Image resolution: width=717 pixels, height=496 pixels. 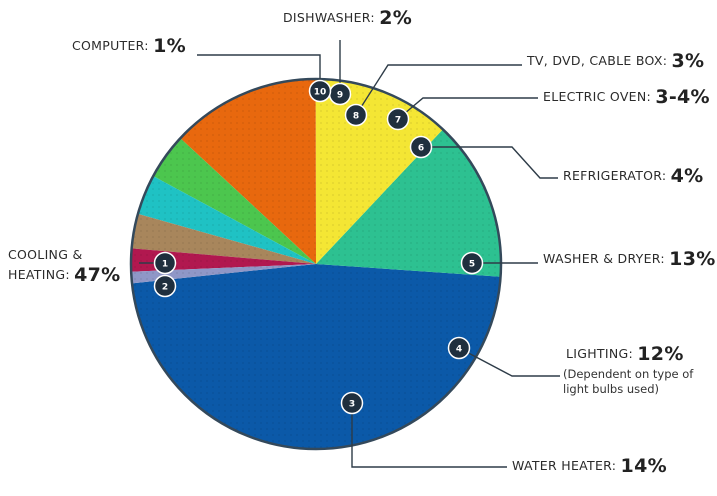 I want to click on slice-category-label: LIGHTING: 12%, so click(x=625, y=354).